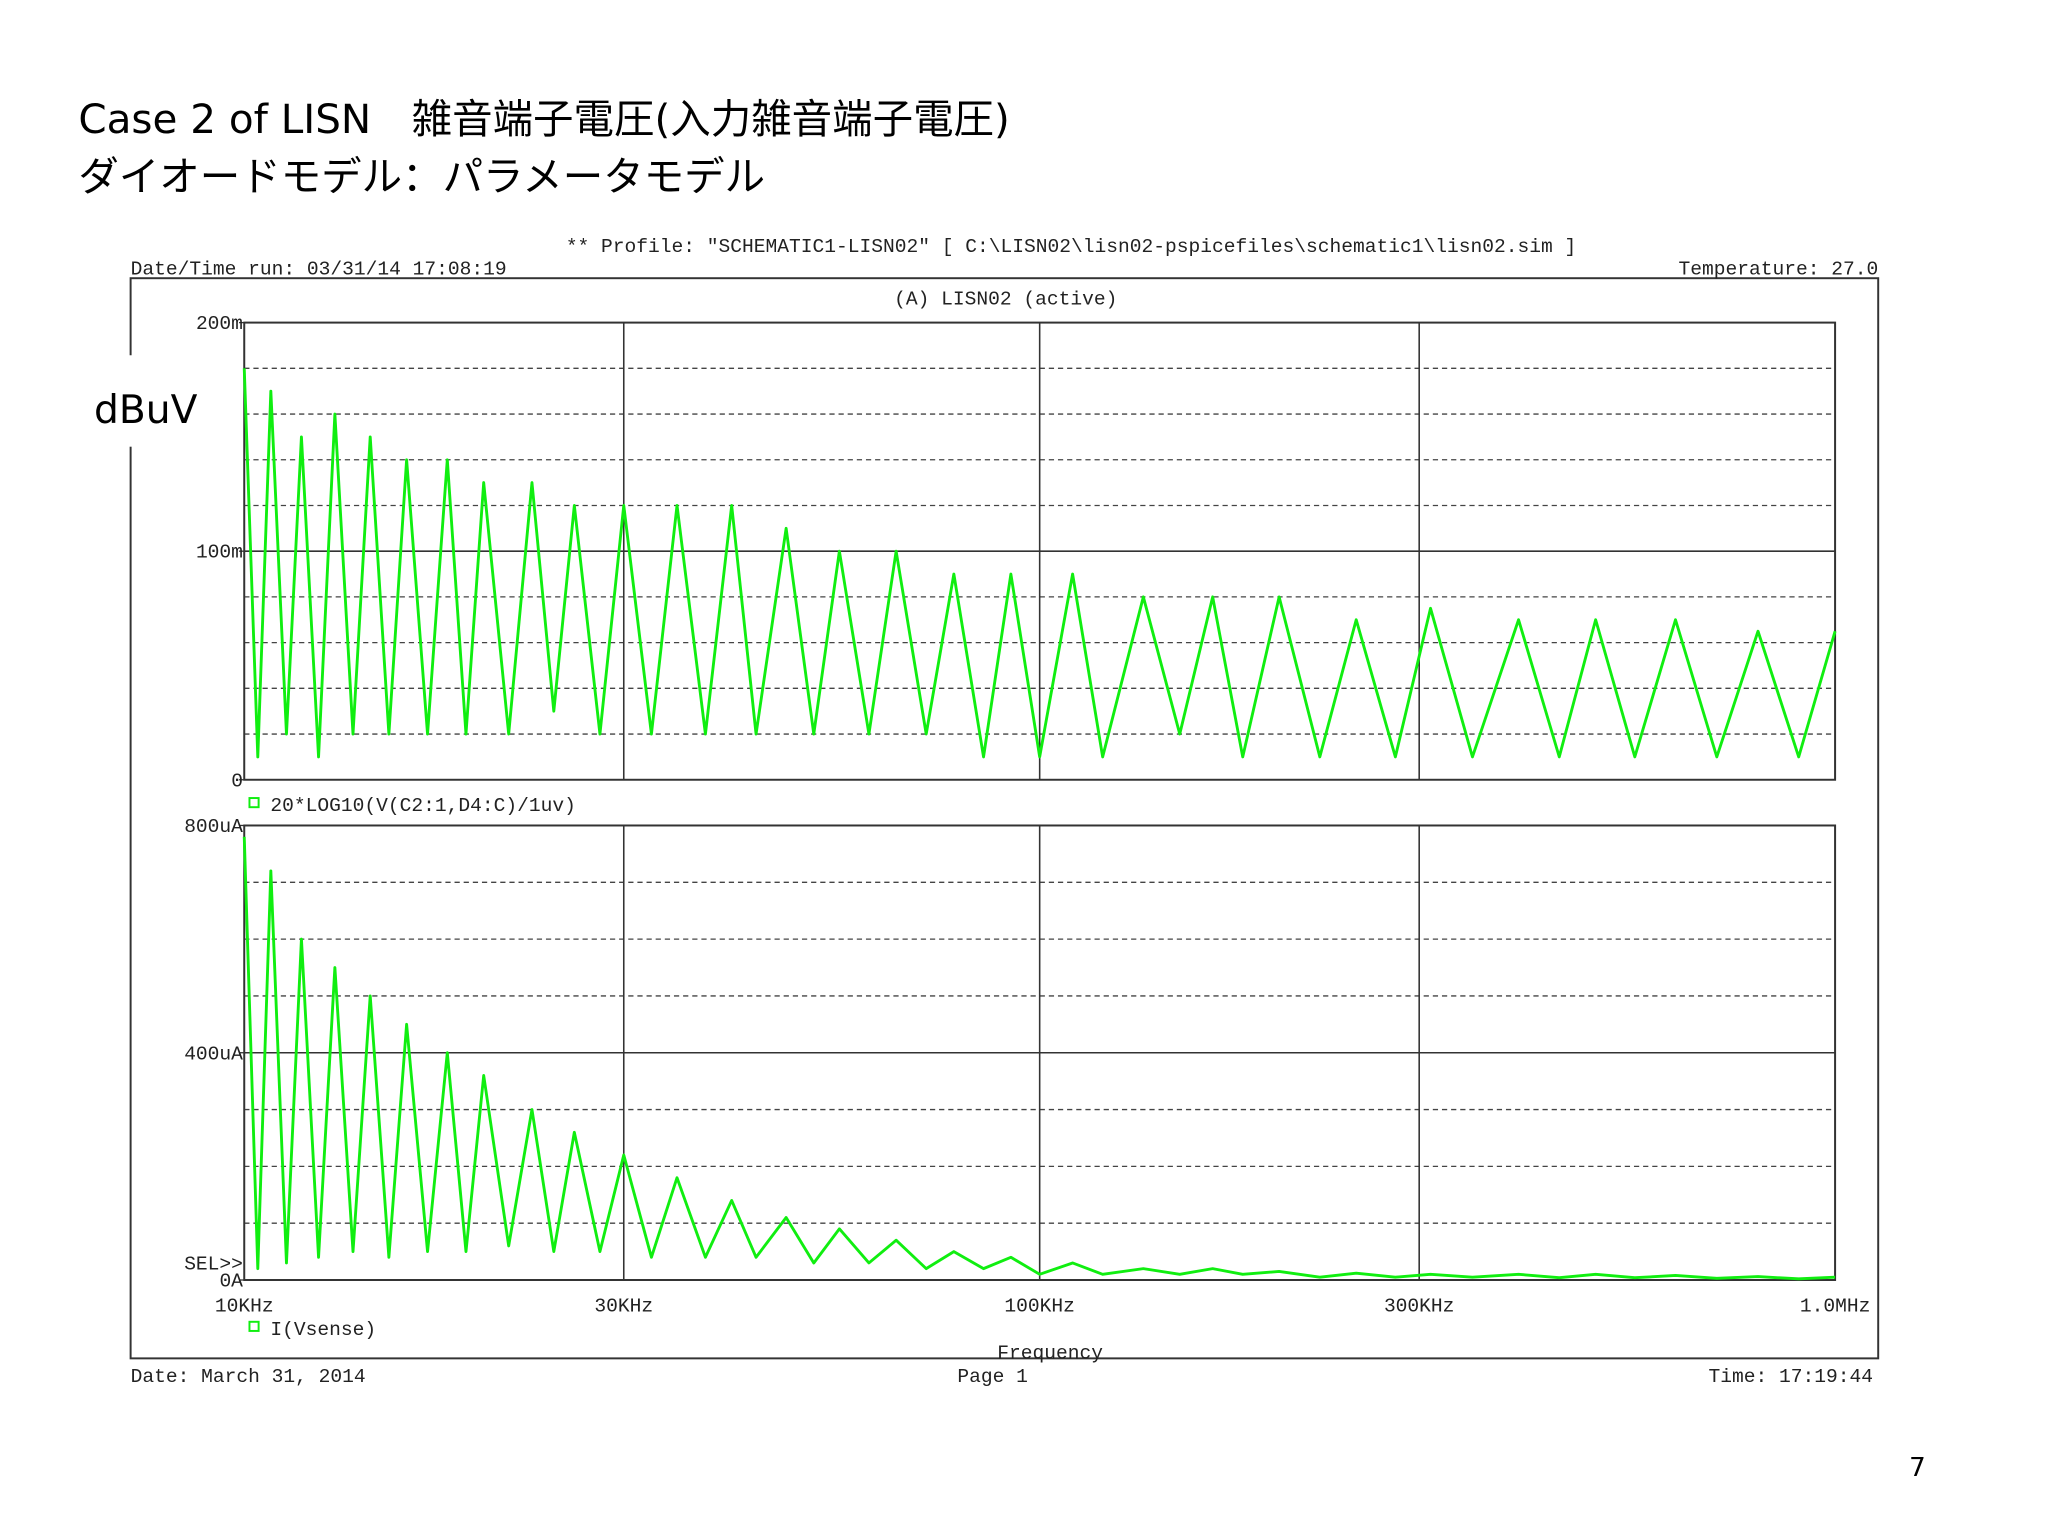  Describe the element at coordinates (1778, 269) in the screenshot. I see `temperature: Temperature: 27.0` at that location.